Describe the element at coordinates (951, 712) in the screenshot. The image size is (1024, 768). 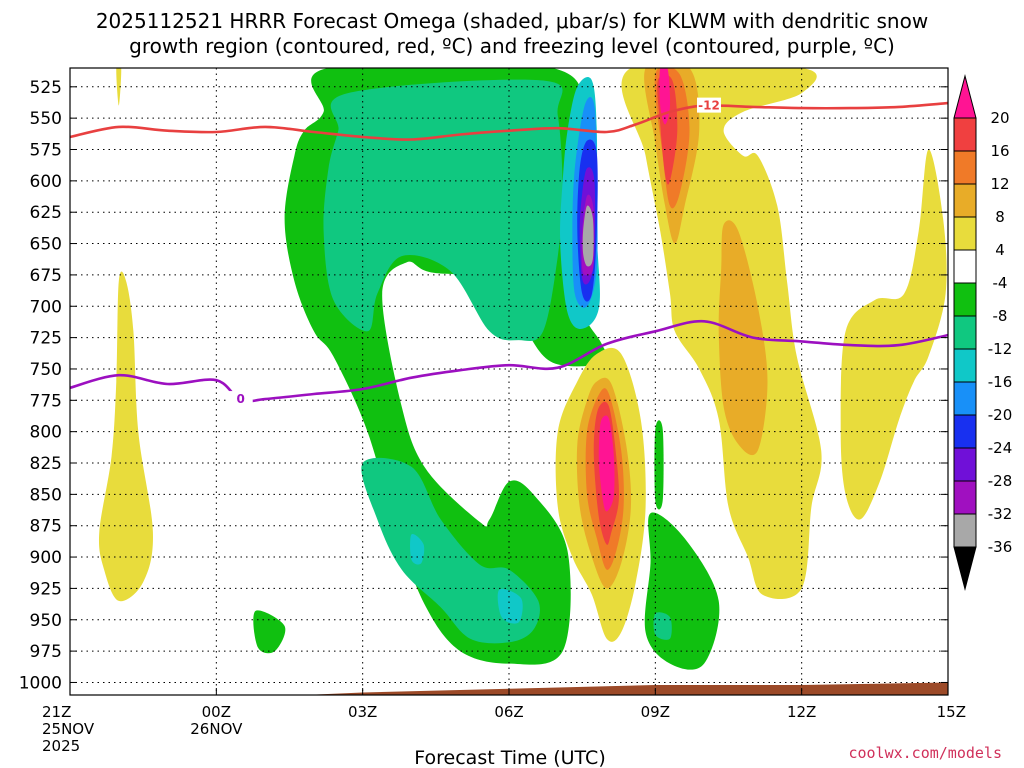
I see `x-tick-label: 15Z` at that location.